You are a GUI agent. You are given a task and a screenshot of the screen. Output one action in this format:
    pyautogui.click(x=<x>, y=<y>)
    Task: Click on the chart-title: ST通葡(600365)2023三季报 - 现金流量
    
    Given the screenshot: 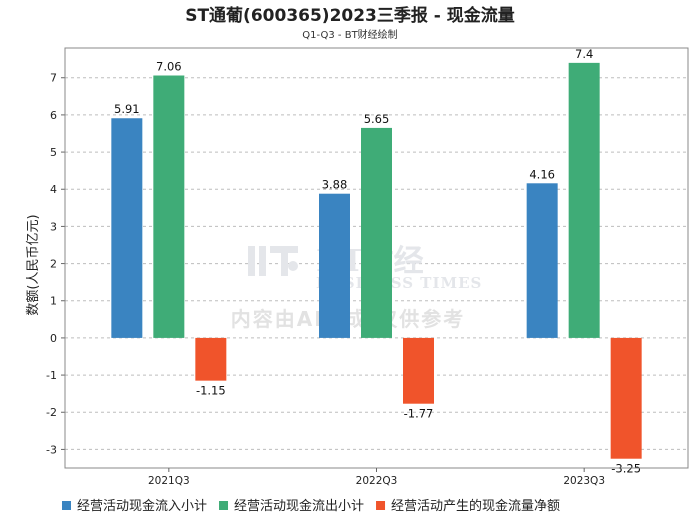 What is the action you would take?
    pyautogui.click(x=350, y=15)
    